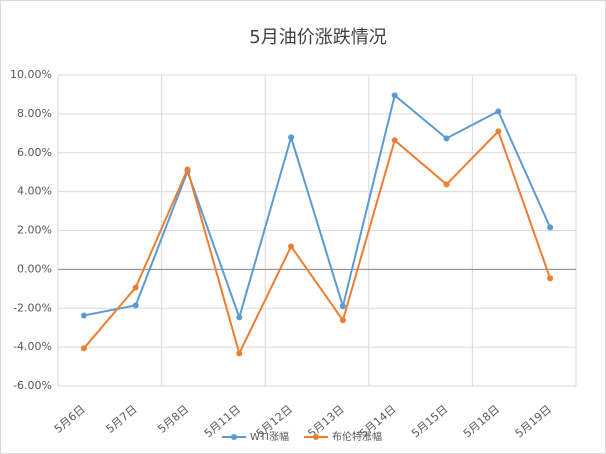 The height and width of the screenshot is (454, 606). Describe the element at coordinates (34, 230) in the screenshot. I see `y-tick-label: 2.00%` at that location.